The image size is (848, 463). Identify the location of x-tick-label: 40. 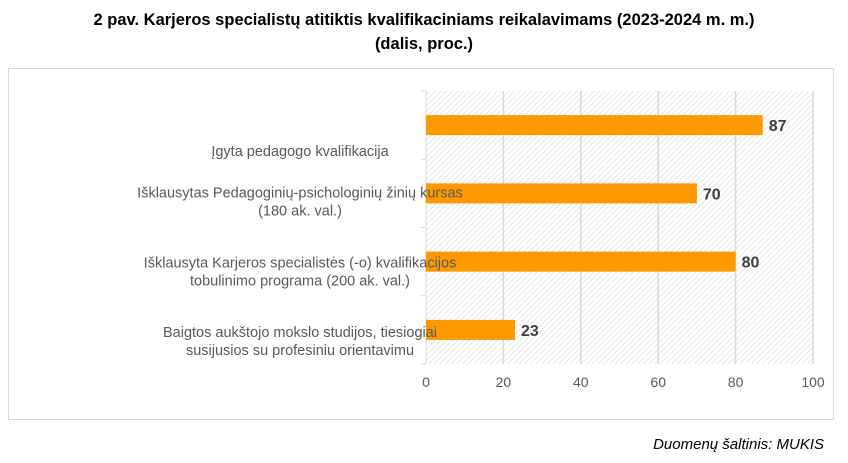
(581, 382).